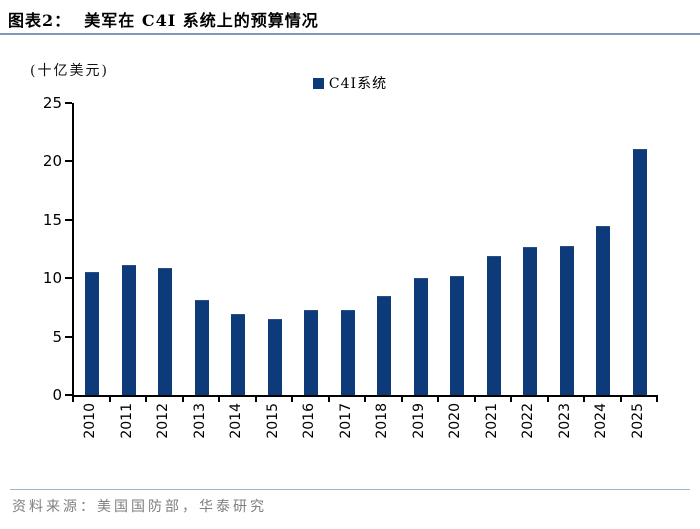 This screenshot has width=700, height=529. Describe the element at coordinates (69, 71) in the screenshot. I see `y-axis-unit-label: (十亿美元)` at that location.